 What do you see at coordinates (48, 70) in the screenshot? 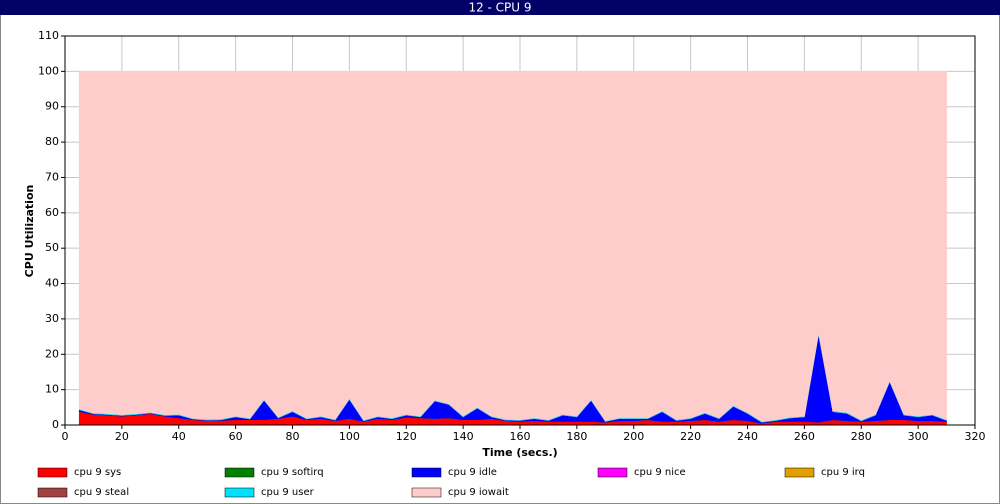
I see `y-tick-label: 100` at bounding box center [48, 70].